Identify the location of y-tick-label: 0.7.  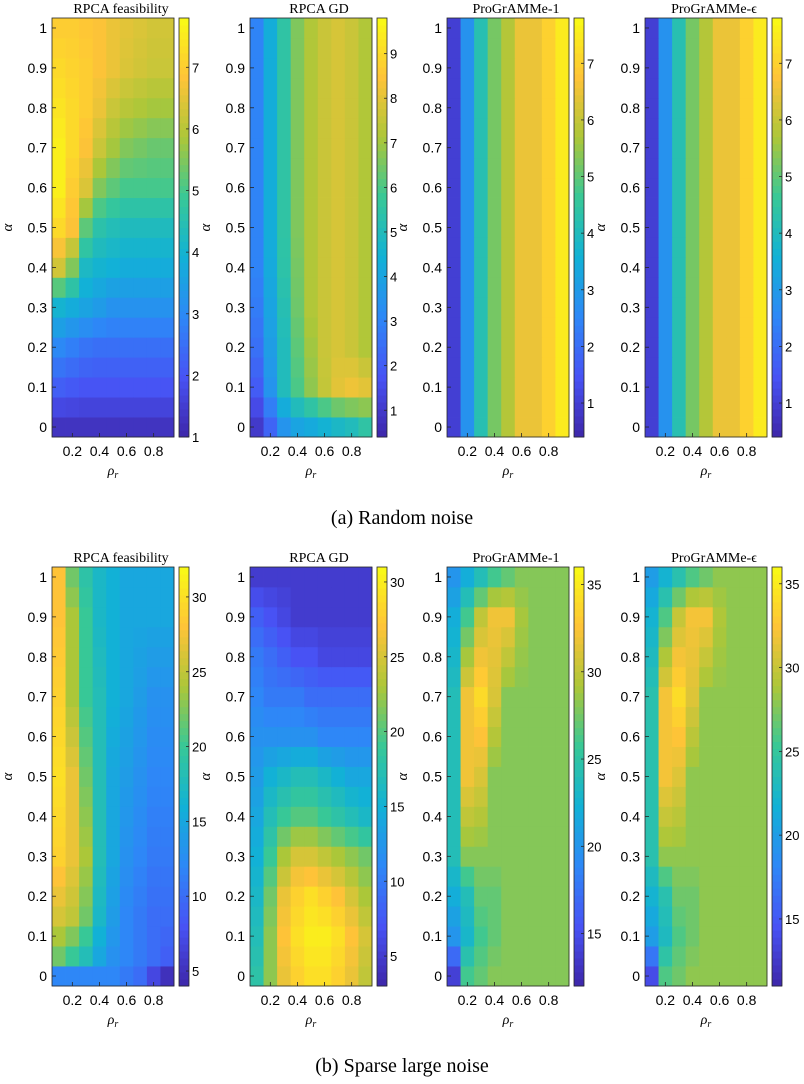
(236, 148).